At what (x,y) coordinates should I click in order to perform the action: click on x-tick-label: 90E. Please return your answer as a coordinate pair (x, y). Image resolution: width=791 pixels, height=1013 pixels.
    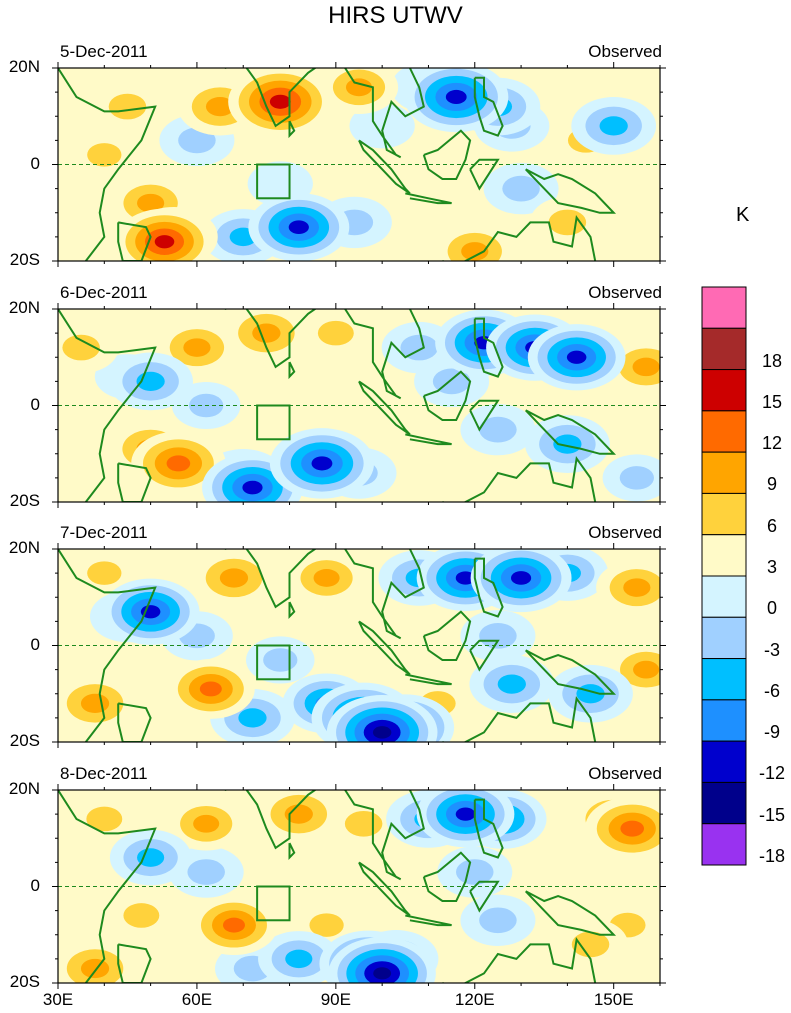
    Looking at the image, I should click on (335, 999).